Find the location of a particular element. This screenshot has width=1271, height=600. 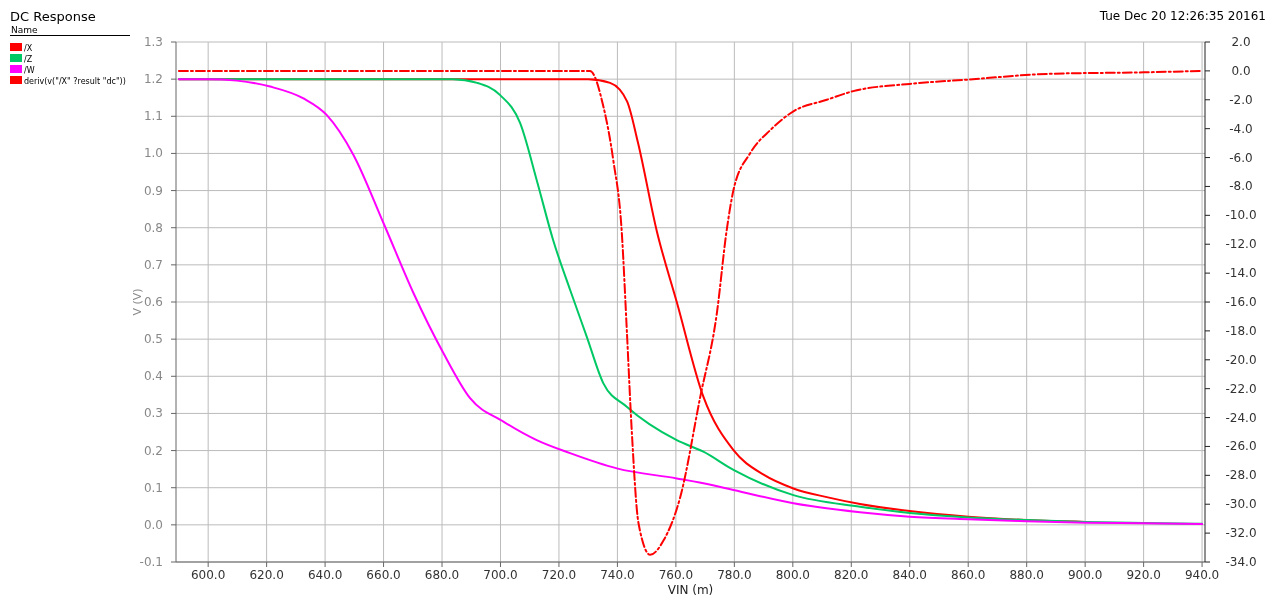

x-tick-label: 880.0 is located at coordinates (1026, 575).